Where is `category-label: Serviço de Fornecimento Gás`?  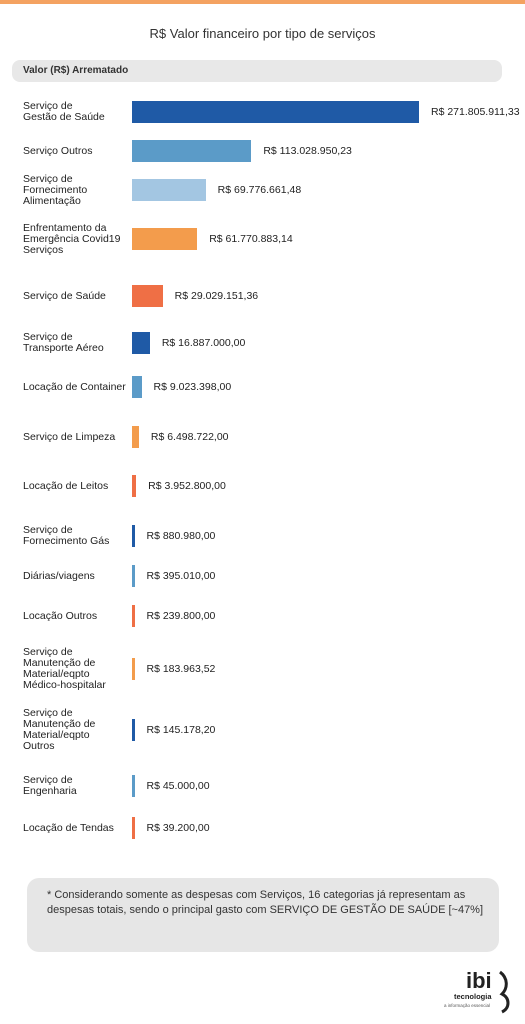 category-label: Serviço de Fornecimento Gás is located at coordinates (66, 535).